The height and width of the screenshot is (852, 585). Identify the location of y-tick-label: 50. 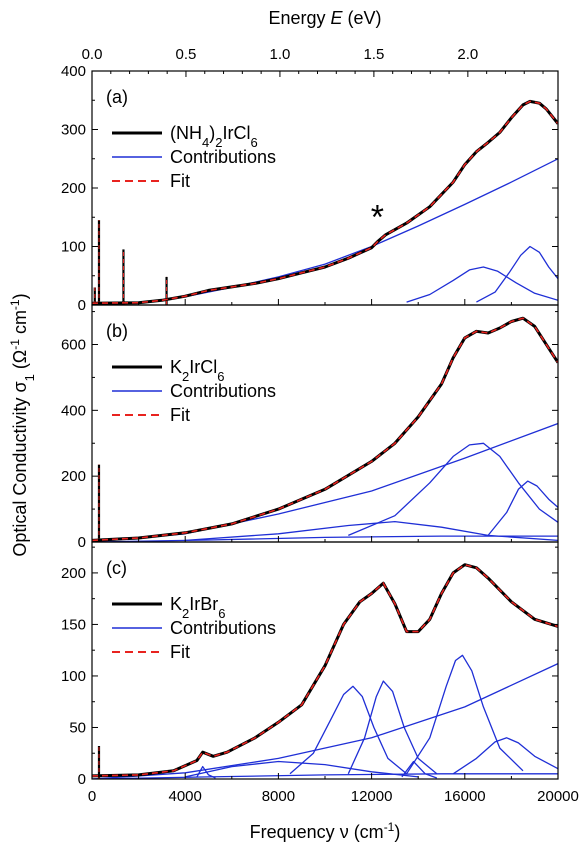
(77, 727).